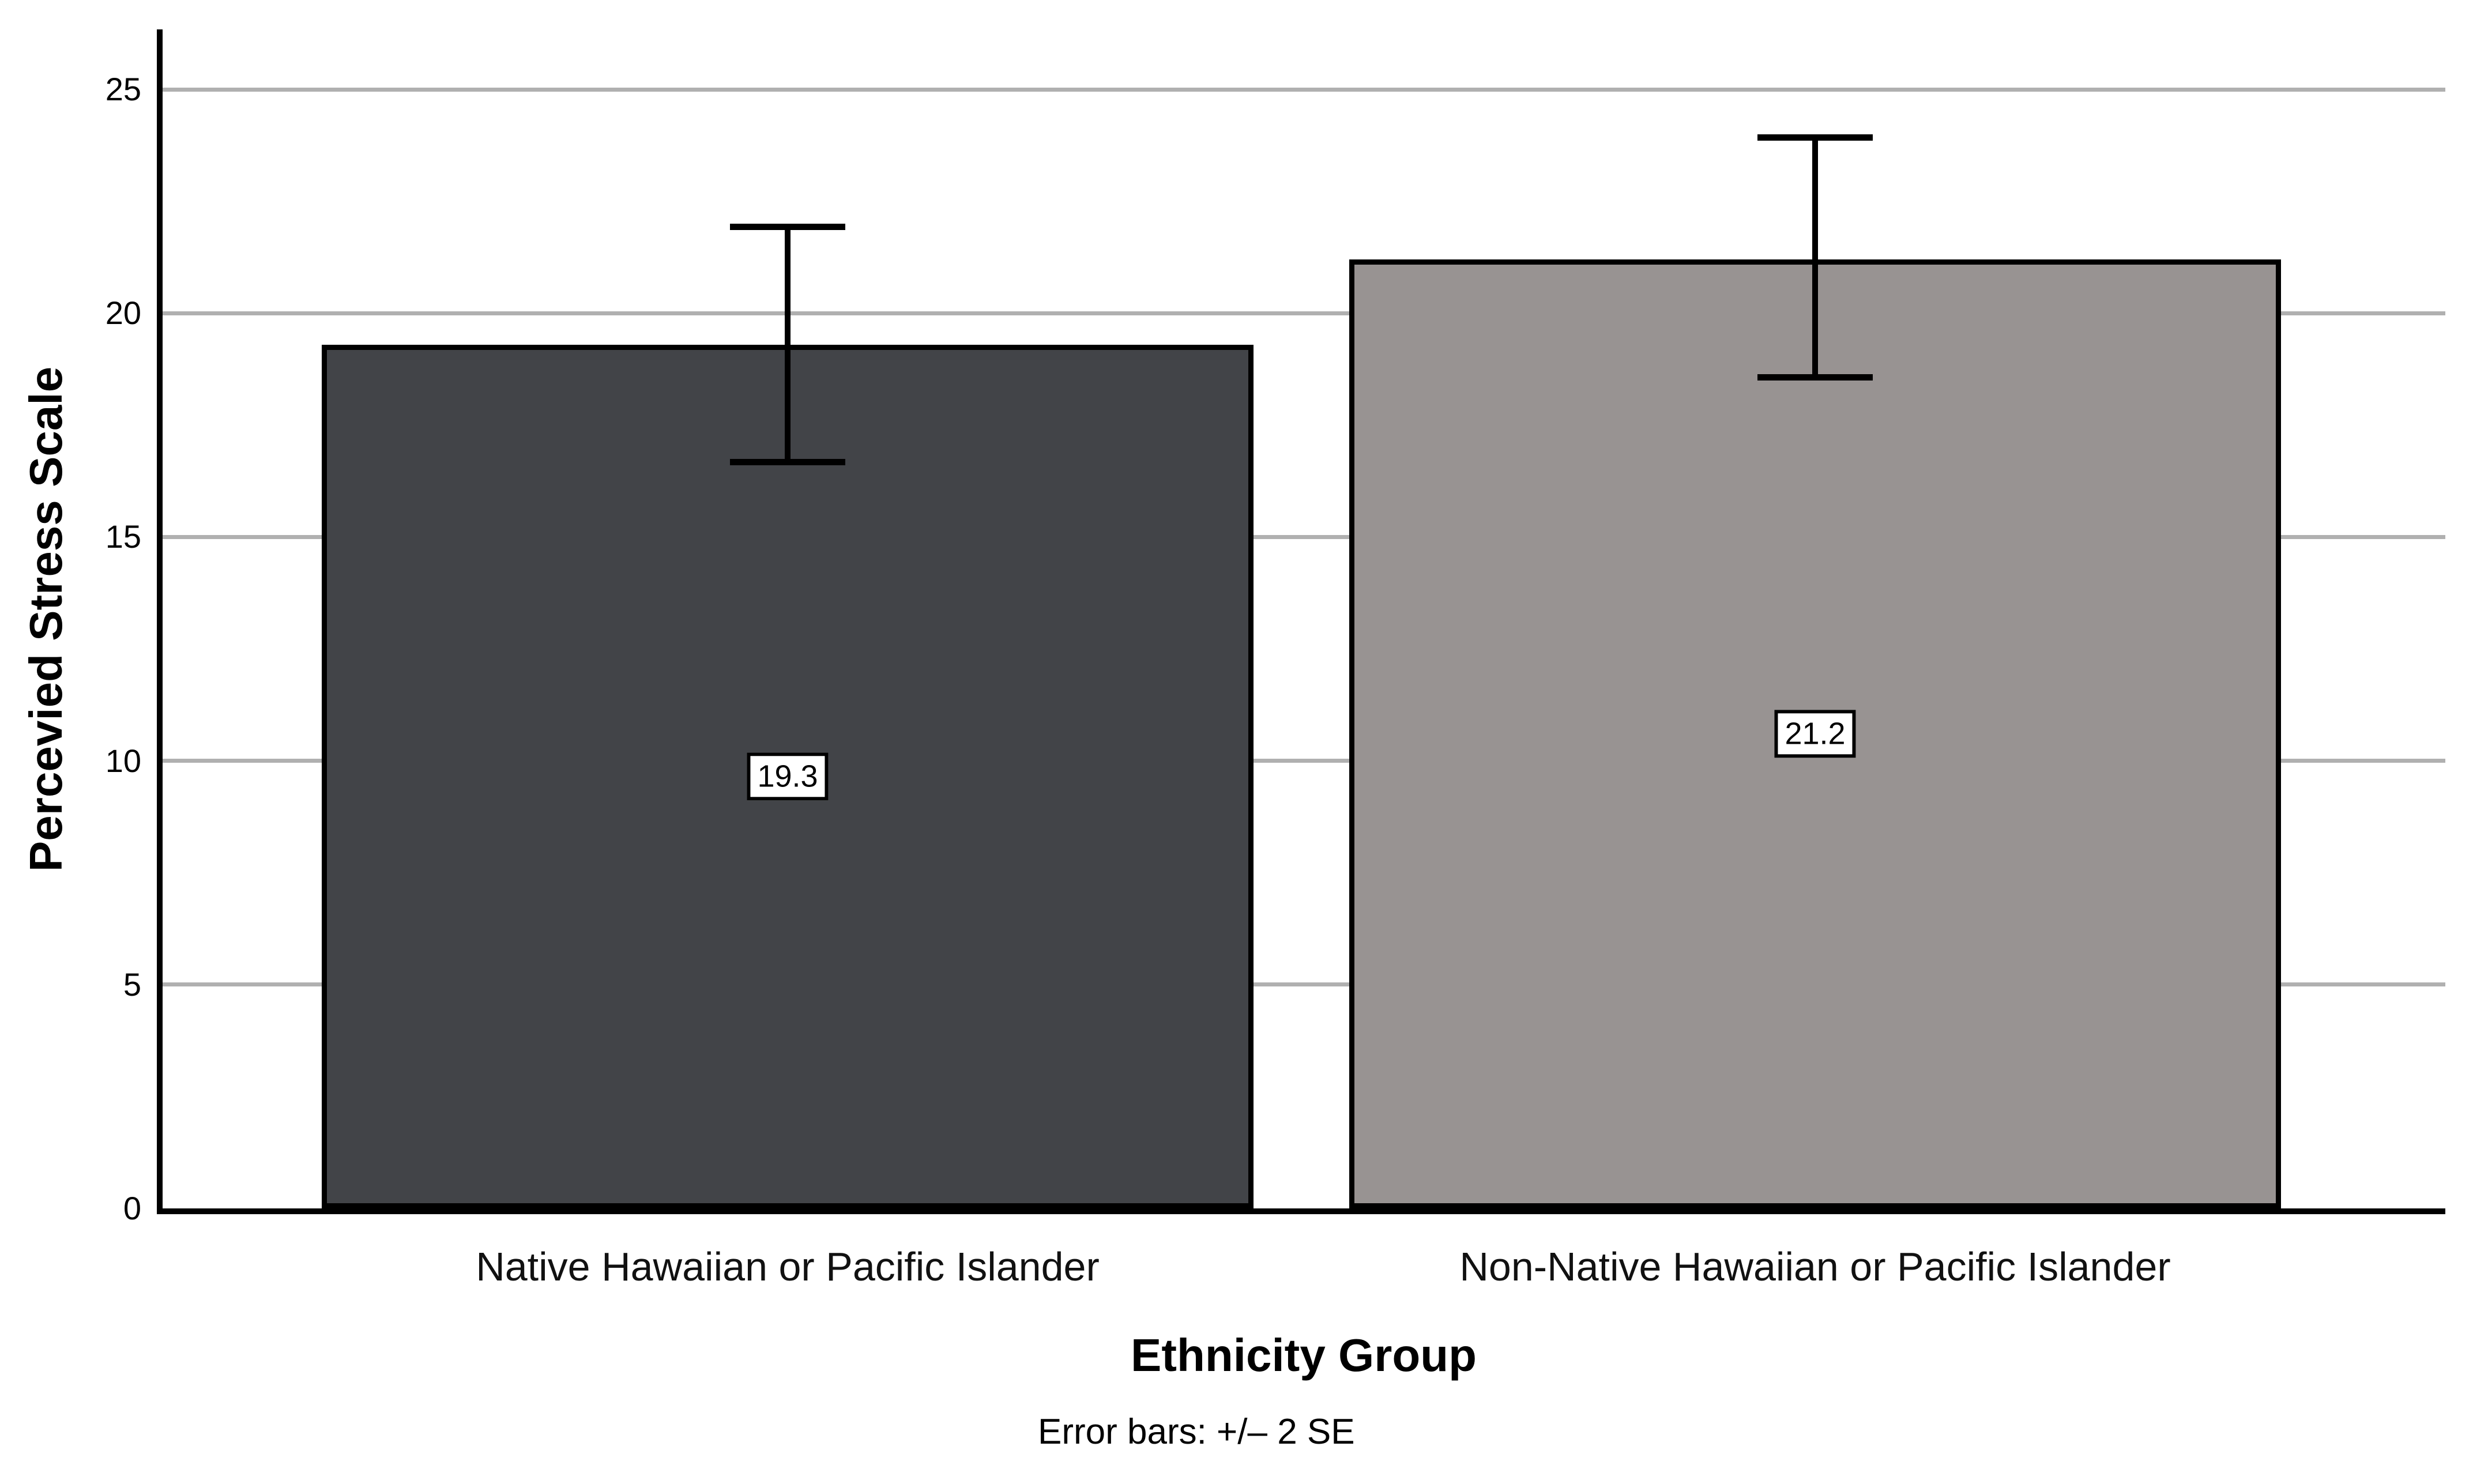 This screenshot has width=2473, height=1484. Describe the element at coordinates (1304, 1355) in the screenshot. I see `x-axis-title: Ethnicity Group` at that location.